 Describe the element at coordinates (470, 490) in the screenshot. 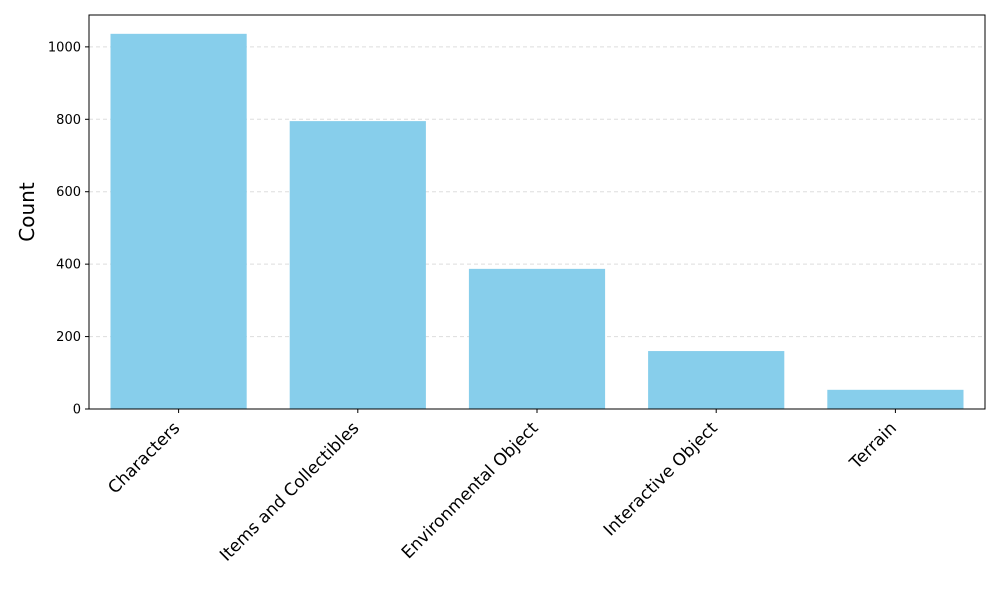

I see `x-tick-label: Environmental Object` at that location.